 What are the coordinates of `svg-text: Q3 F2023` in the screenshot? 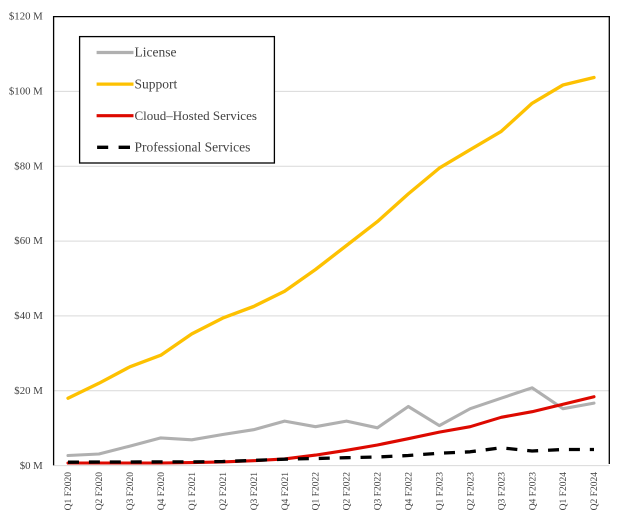 It's located at (502, 491).